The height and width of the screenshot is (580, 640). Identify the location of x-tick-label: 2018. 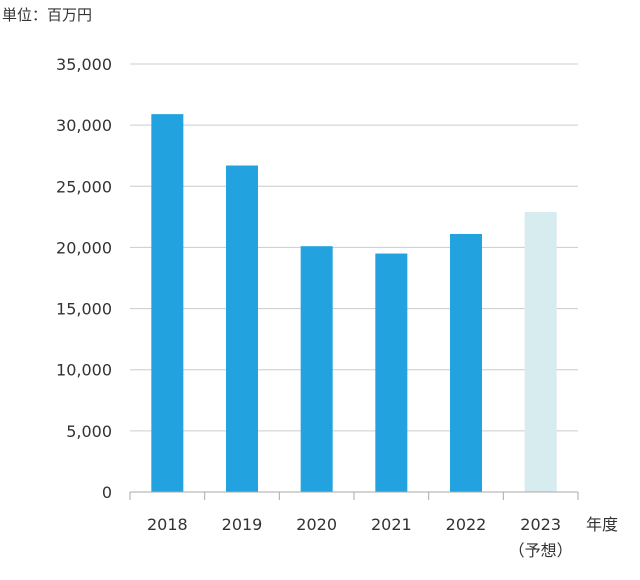
(167, 524).